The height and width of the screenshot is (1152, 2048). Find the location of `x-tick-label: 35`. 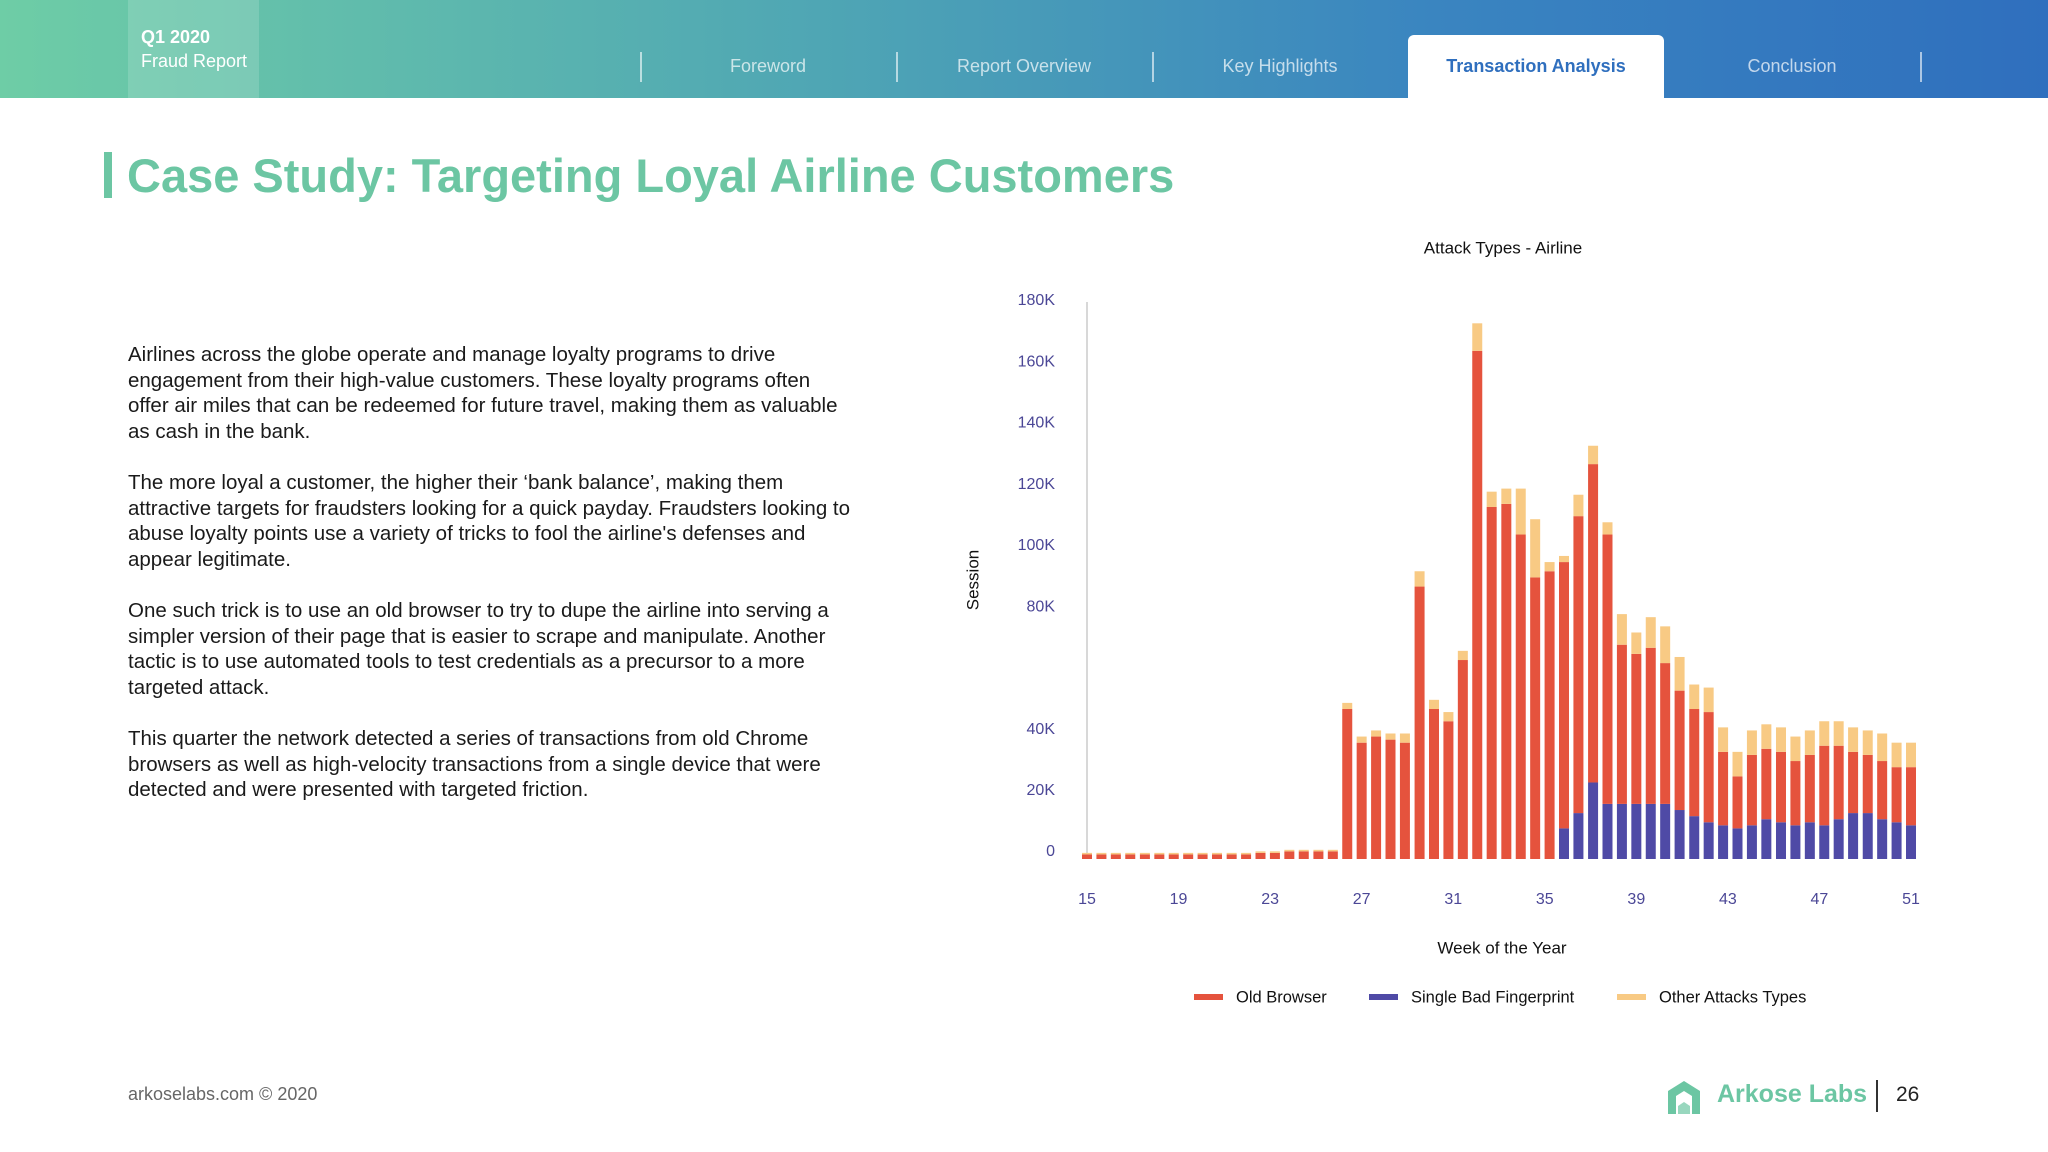

x-tick-label: 35 is located at coordinates (1545, 899).